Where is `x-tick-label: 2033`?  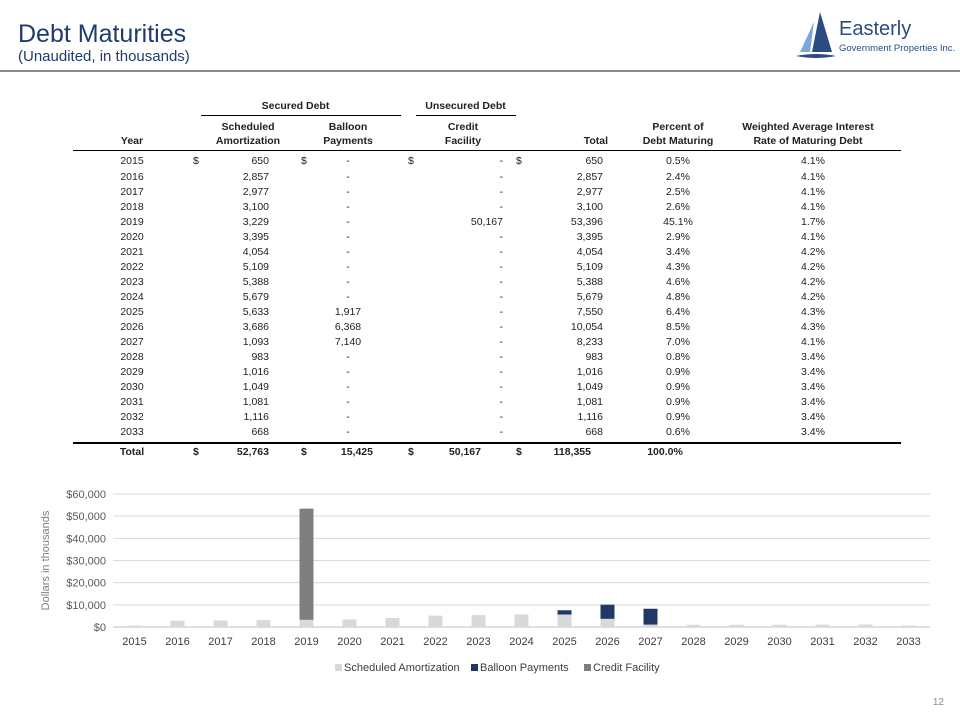
x-tick-label: 2033 is located at coordinates (908, 642).